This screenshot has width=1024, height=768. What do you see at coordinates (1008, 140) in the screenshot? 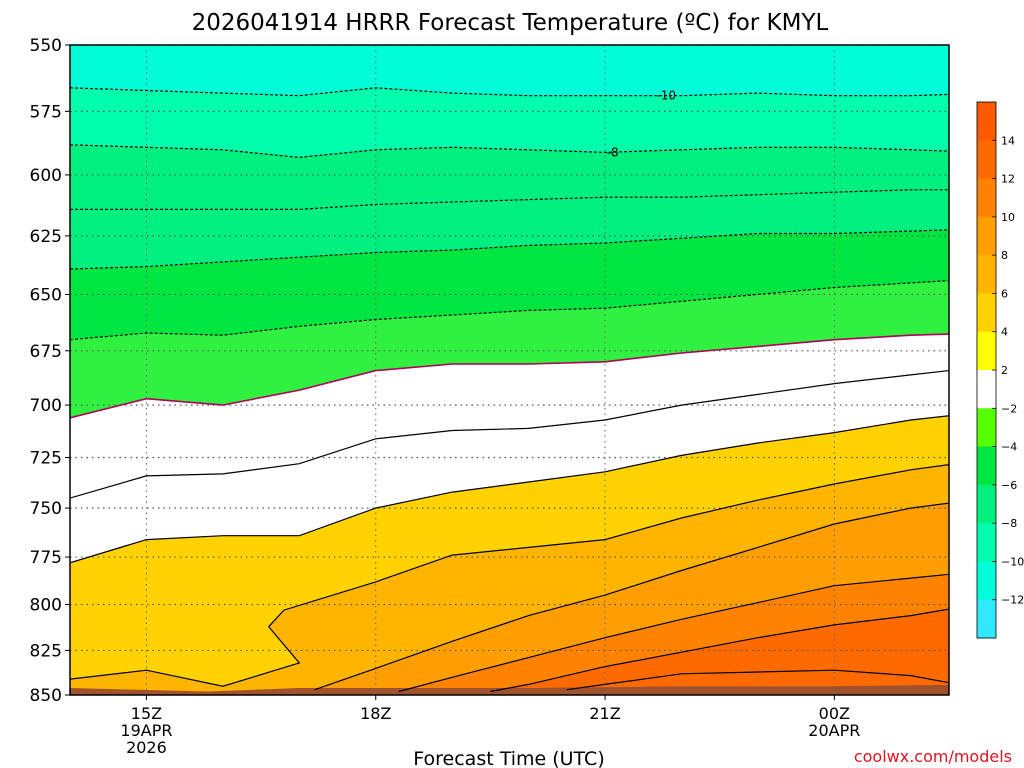
I see `colorbar-label: 14` at bounding box center [1008, 140].